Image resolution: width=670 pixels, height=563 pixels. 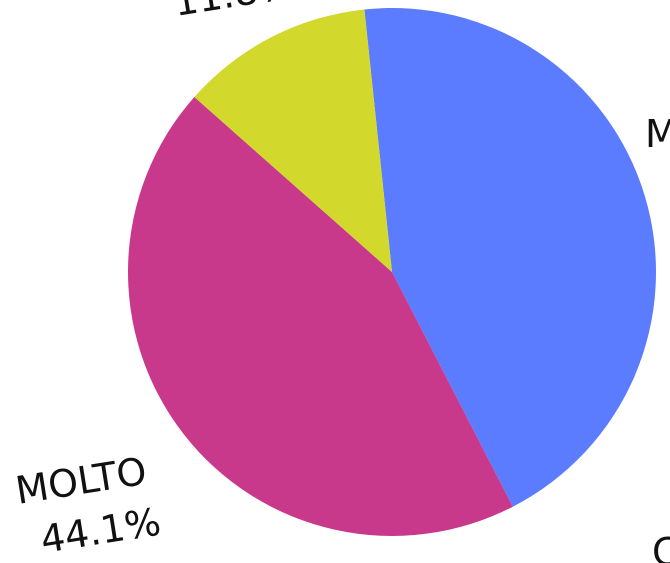 I want to click on edge-label-c: C, so click(x=661, y=546).